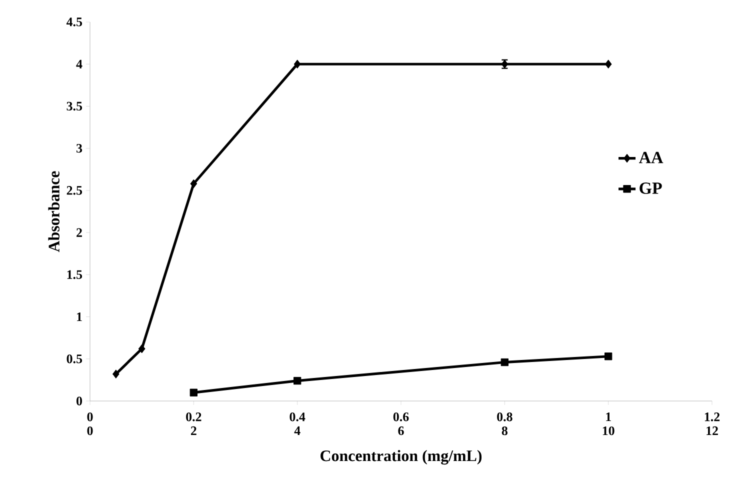  Describe the element at coordinates (193, 431) in the screenshot. I see `x2-tick-label: 2` at that location.